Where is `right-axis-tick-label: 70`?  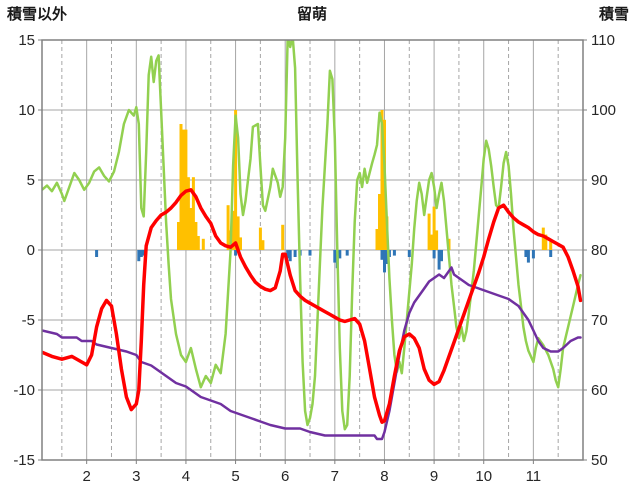
right-axis-tick-label: 70 is located at coordinates (599, 320).